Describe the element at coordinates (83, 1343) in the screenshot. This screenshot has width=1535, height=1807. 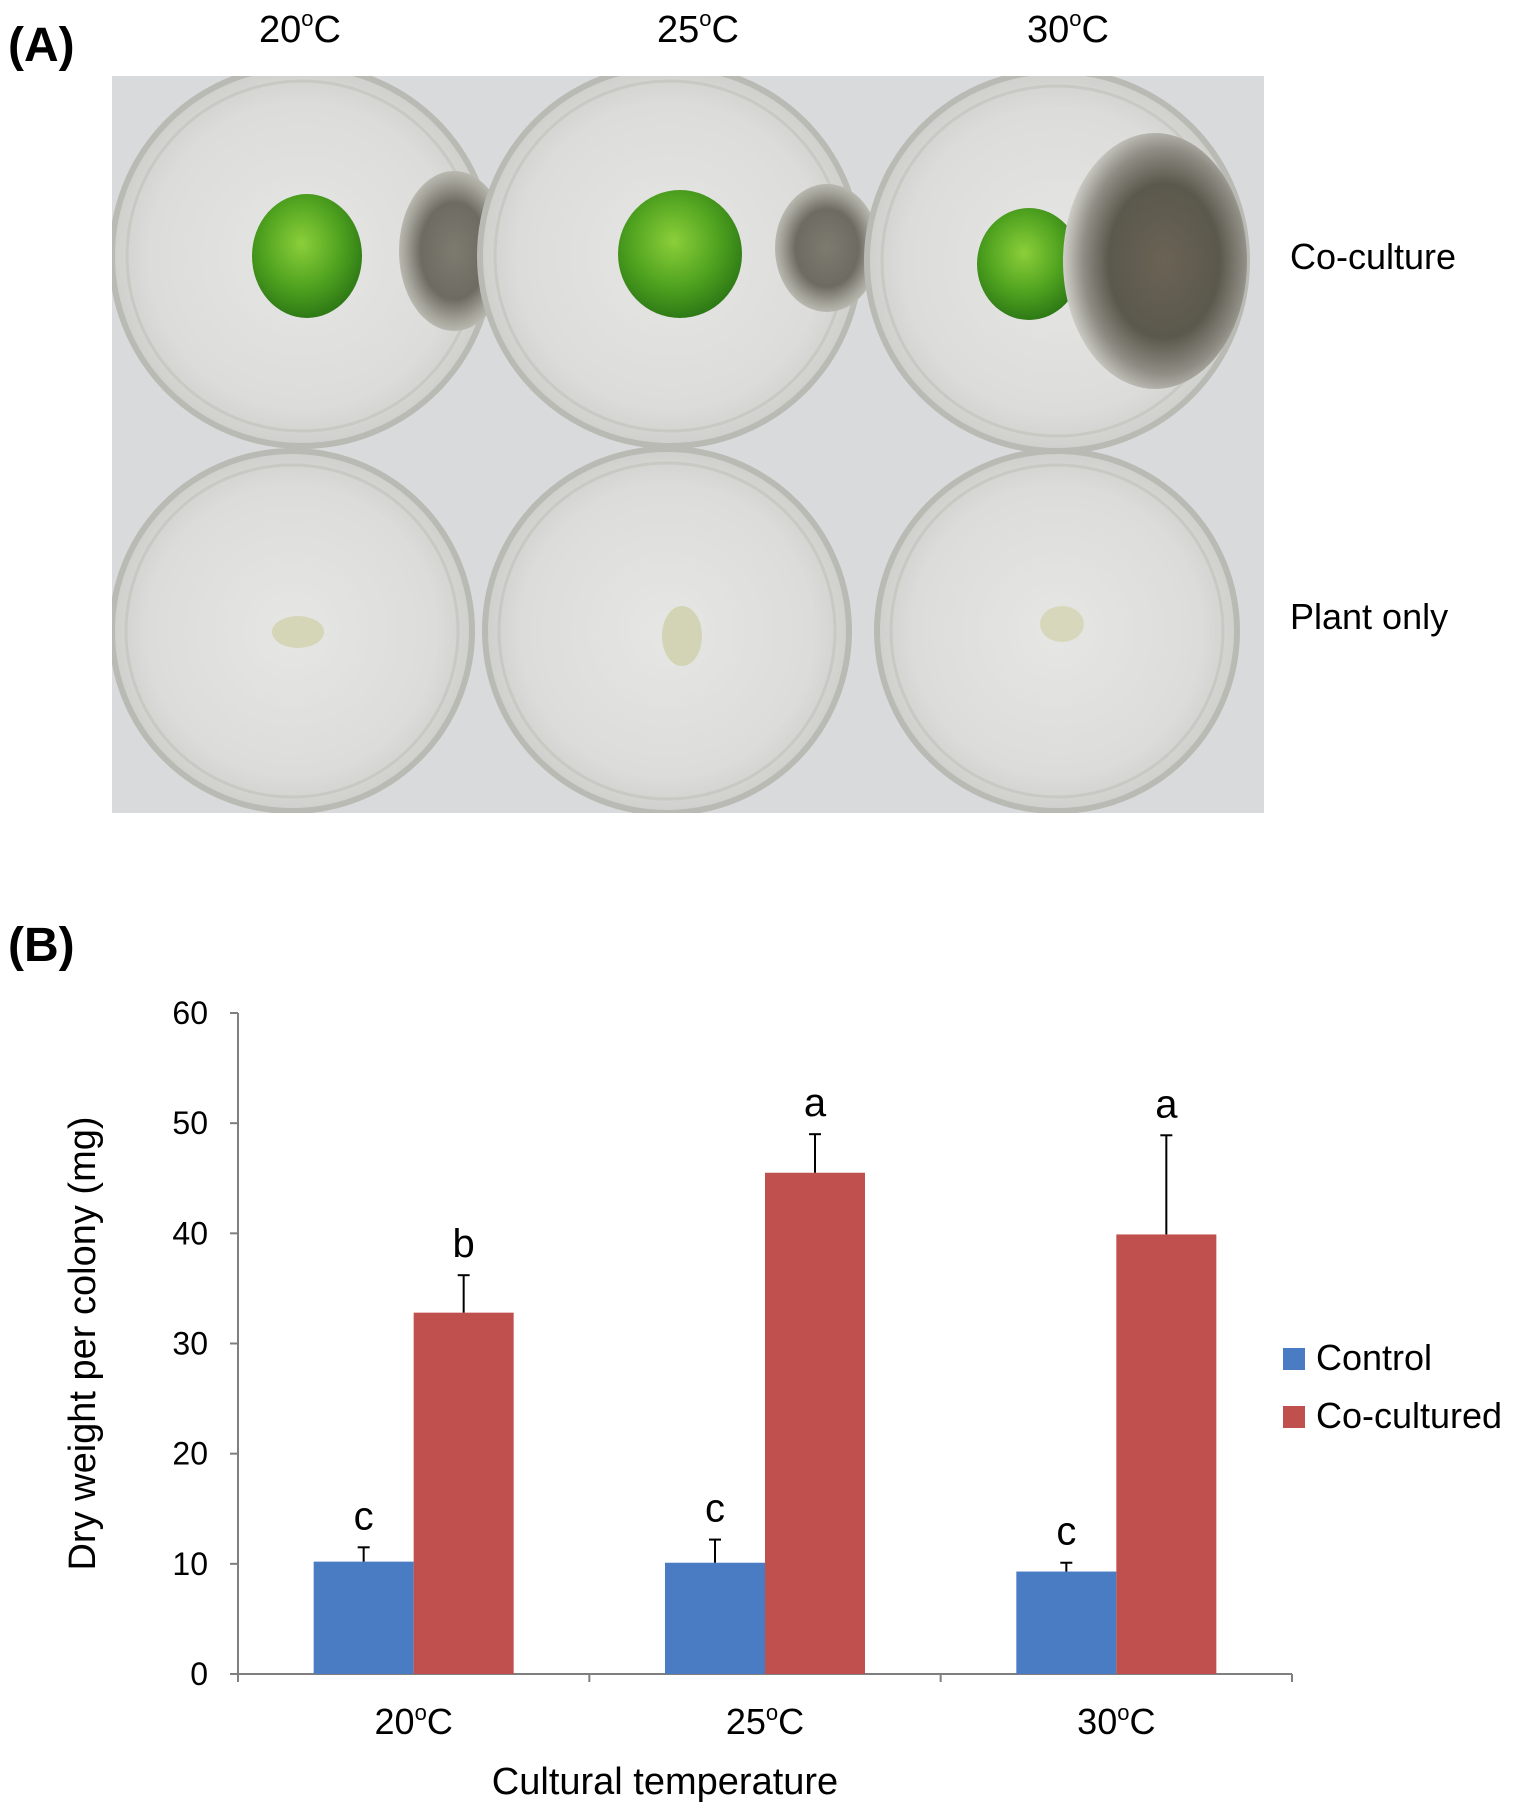
I see `y-axis-title: Dry weight per colony (mg)` at that location.